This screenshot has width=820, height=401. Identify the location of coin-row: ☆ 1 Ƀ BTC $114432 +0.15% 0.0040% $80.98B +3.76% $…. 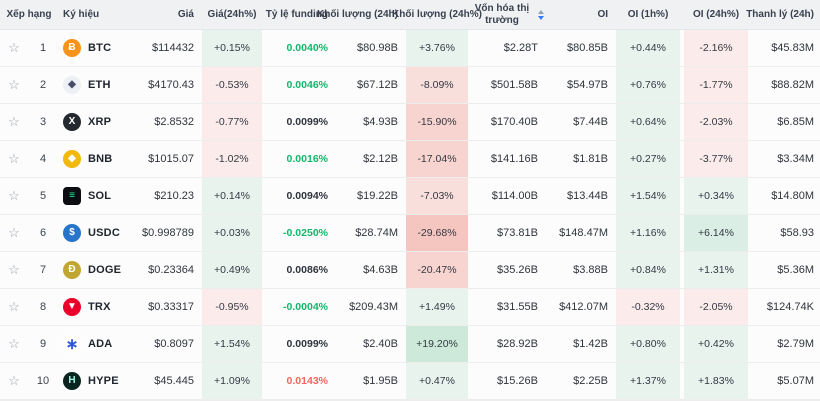
(410, 48).